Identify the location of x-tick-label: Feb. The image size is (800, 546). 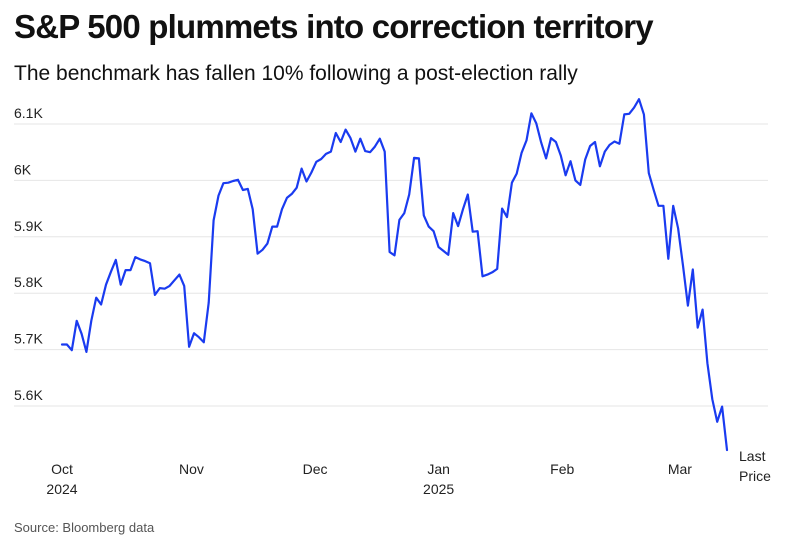
(562, 469).